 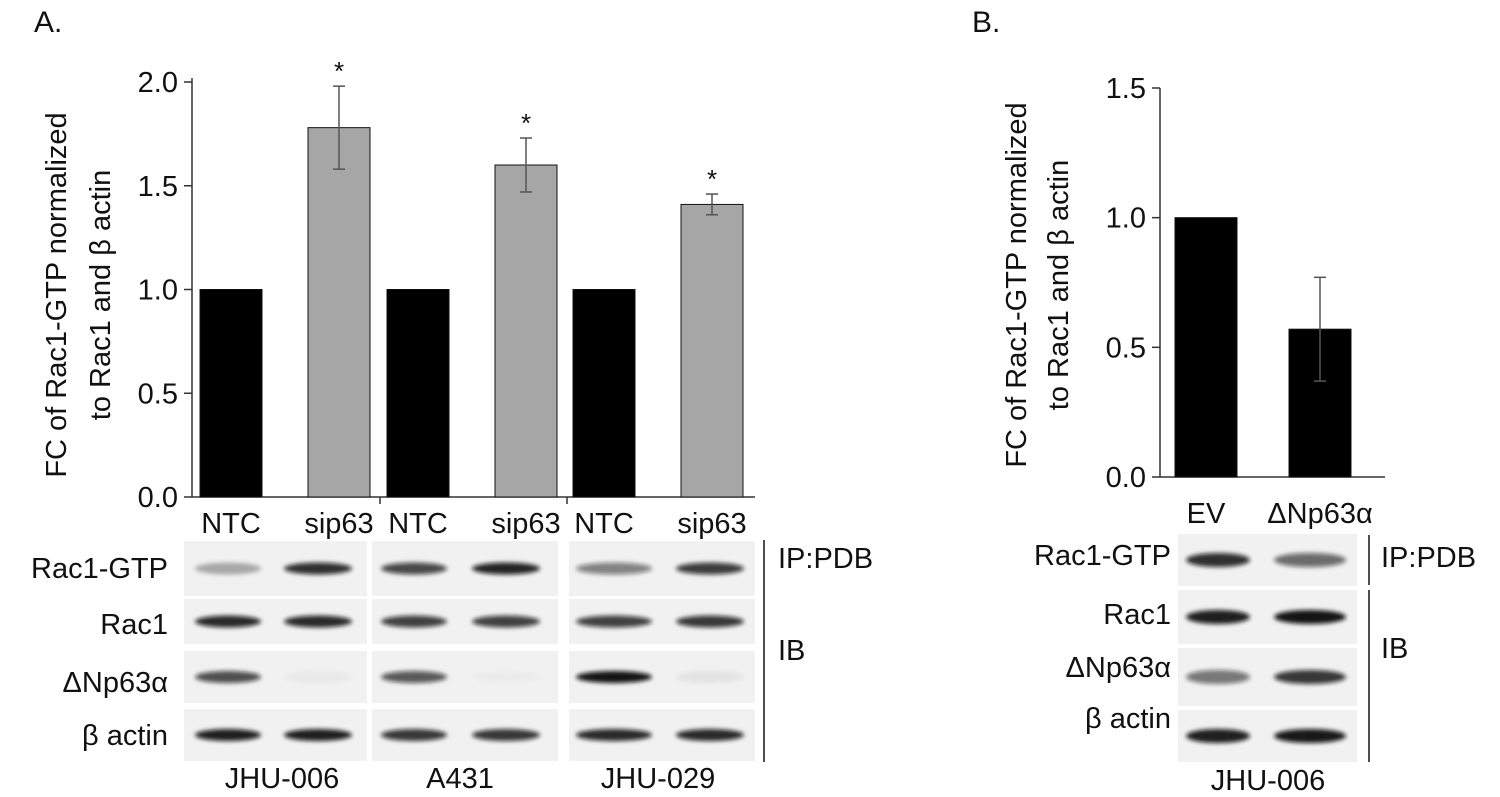 What do you see at coordinates (282, 779) in the screenshot?
I see `panel-a-cell-line-jhu006: JHU-006` at bounding box center [282, 779].